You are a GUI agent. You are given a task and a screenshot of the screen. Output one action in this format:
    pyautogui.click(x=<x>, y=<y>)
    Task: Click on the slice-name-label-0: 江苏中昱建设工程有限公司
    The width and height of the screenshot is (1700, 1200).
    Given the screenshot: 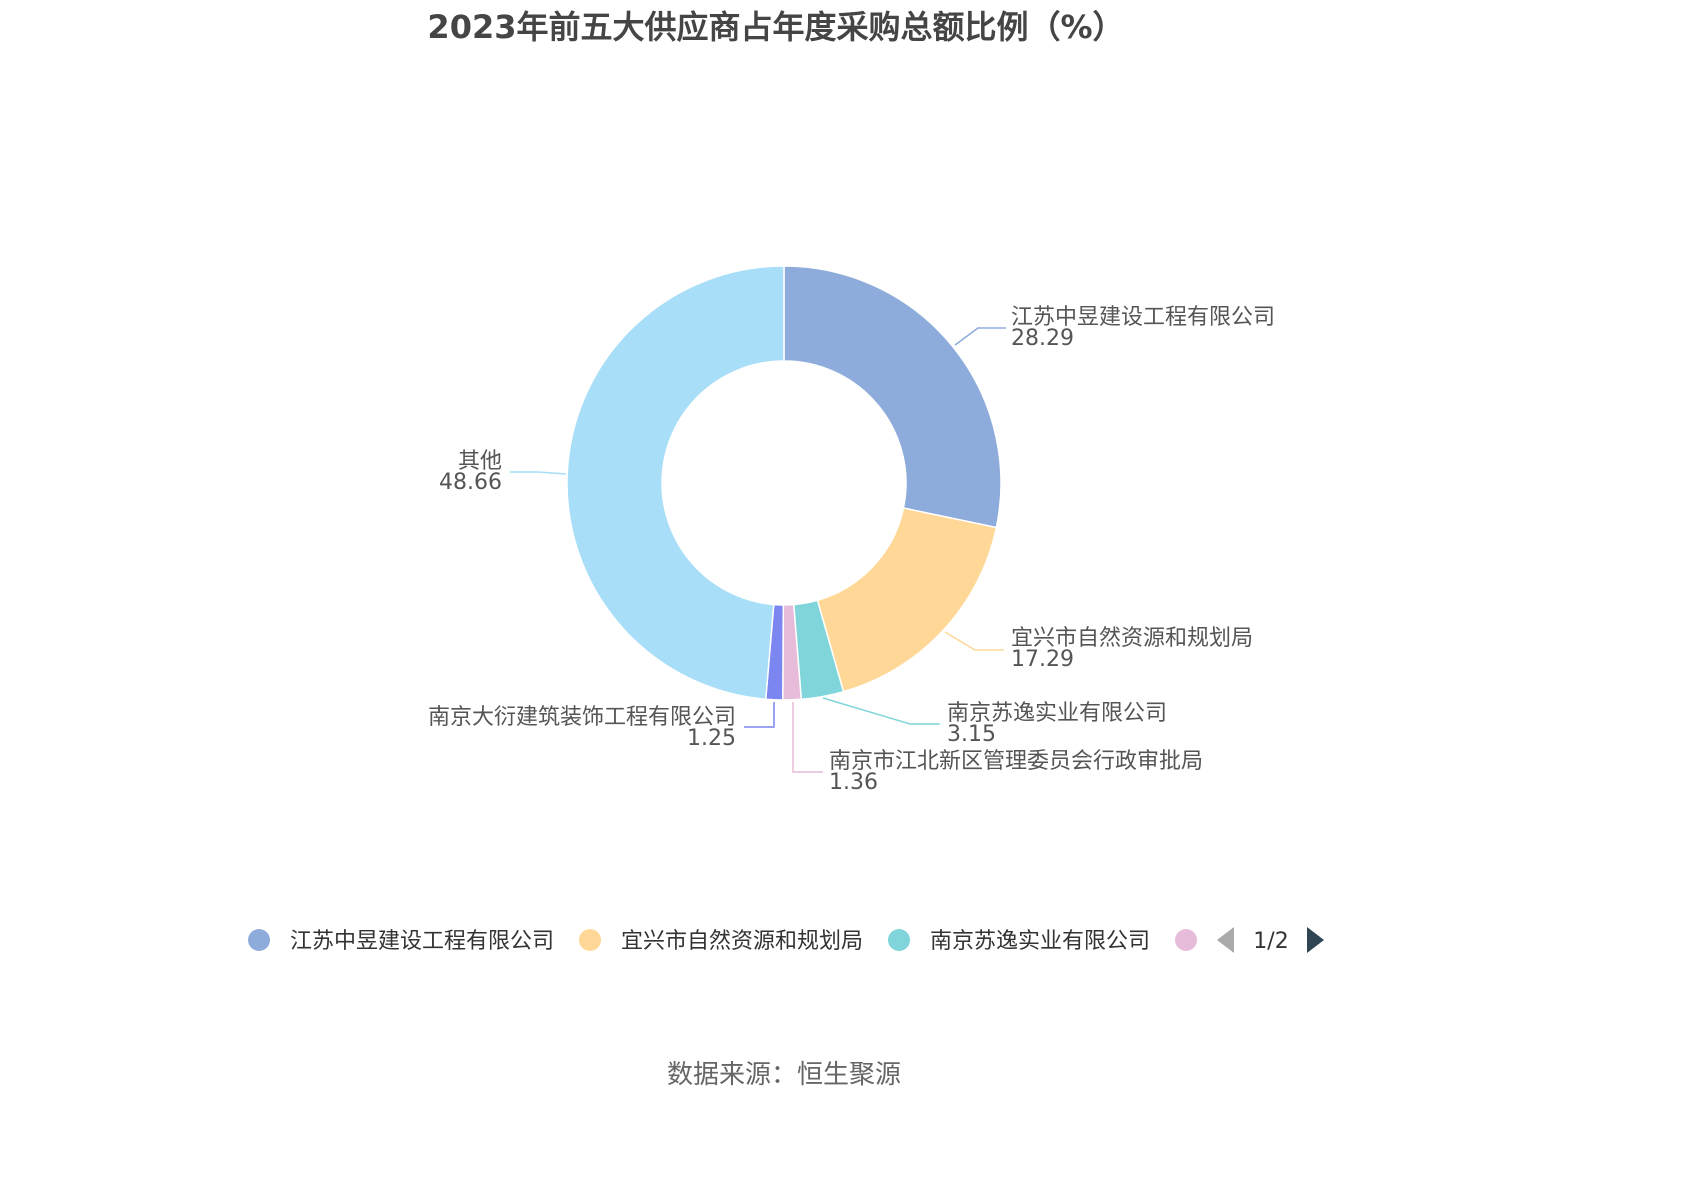 What is the action you would take?
    pyautogui.click(x=1143, y=317)
    